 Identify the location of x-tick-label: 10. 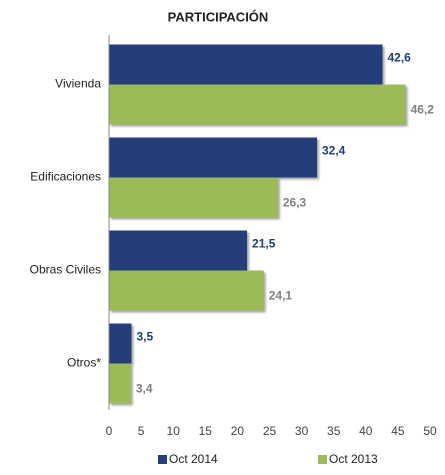
(174, 431).